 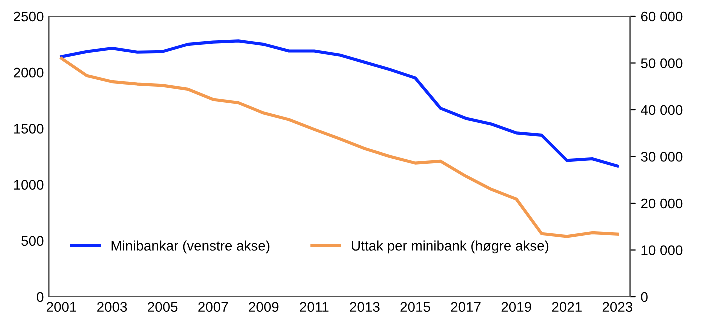 What do you see at coordinates (517, 307) in the screenshot?
I see `x-tick-label: 2019` at bounding box center [517, 307].